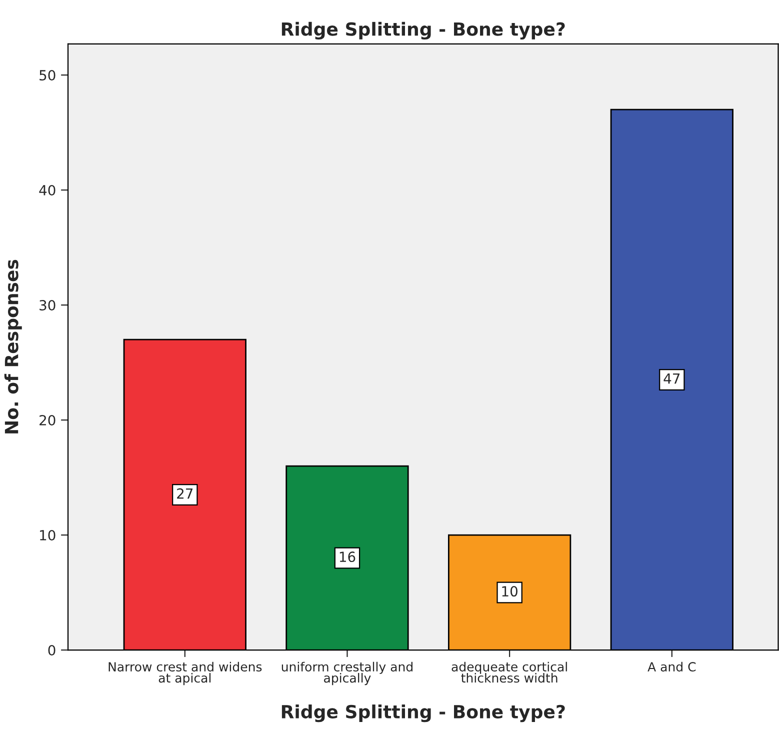 This screenshot has width=779, height=733. Describe the element at coordinates (348, 557) in the screenshot. I see `data-label: 16` at that location.